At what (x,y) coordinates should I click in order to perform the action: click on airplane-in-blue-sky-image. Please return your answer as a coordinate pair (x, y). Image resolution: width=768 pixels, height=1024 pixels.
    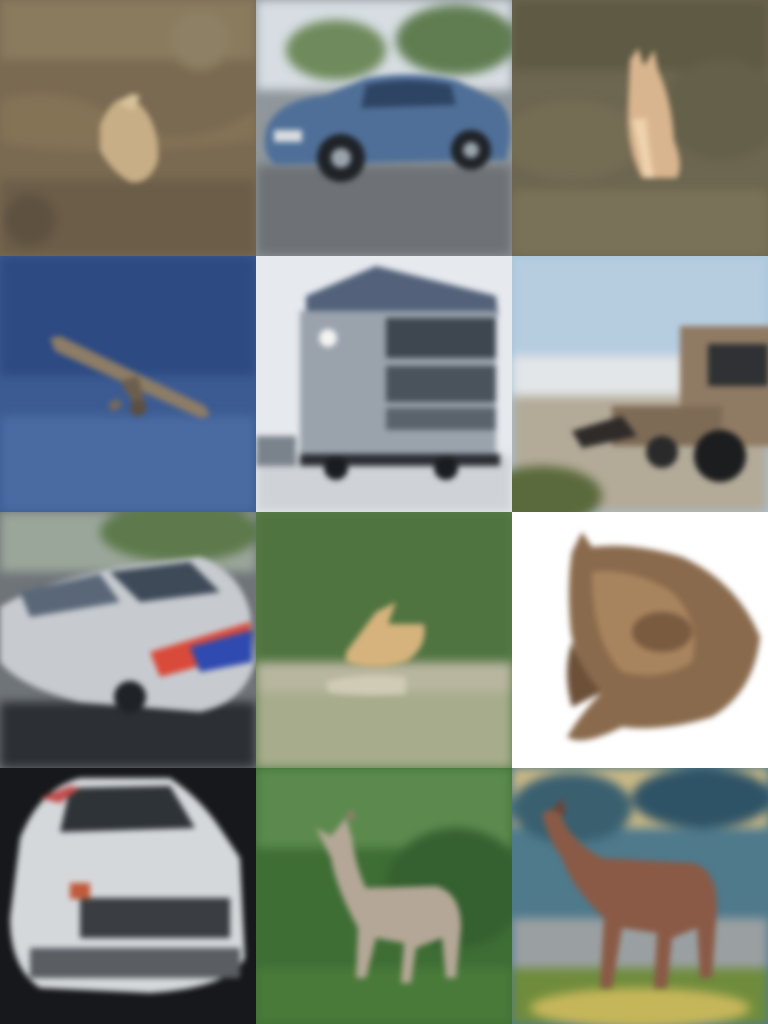
    Looking at the image, I should click on (128, 384).